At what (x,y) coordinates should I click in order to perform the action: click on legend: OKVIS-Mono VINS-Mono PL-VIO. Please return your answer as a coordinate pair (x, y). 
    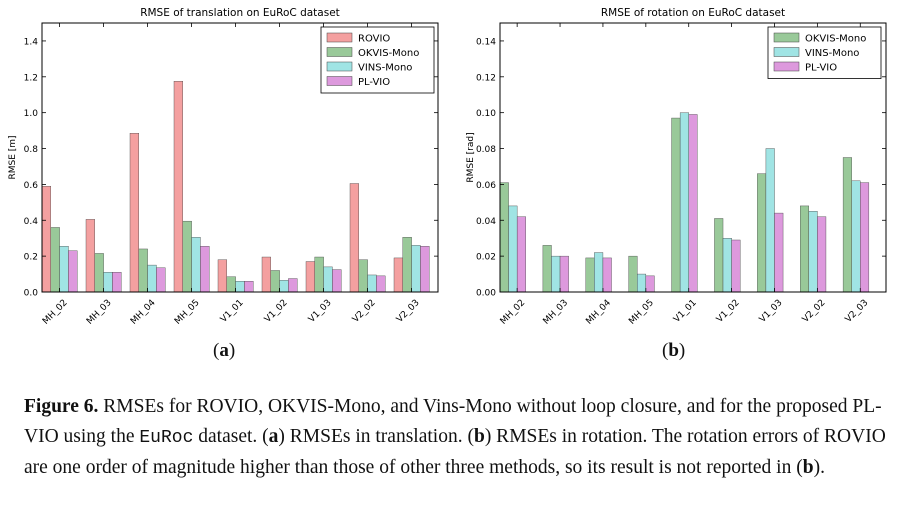
    Looking at the image, I should click on (824, 52).